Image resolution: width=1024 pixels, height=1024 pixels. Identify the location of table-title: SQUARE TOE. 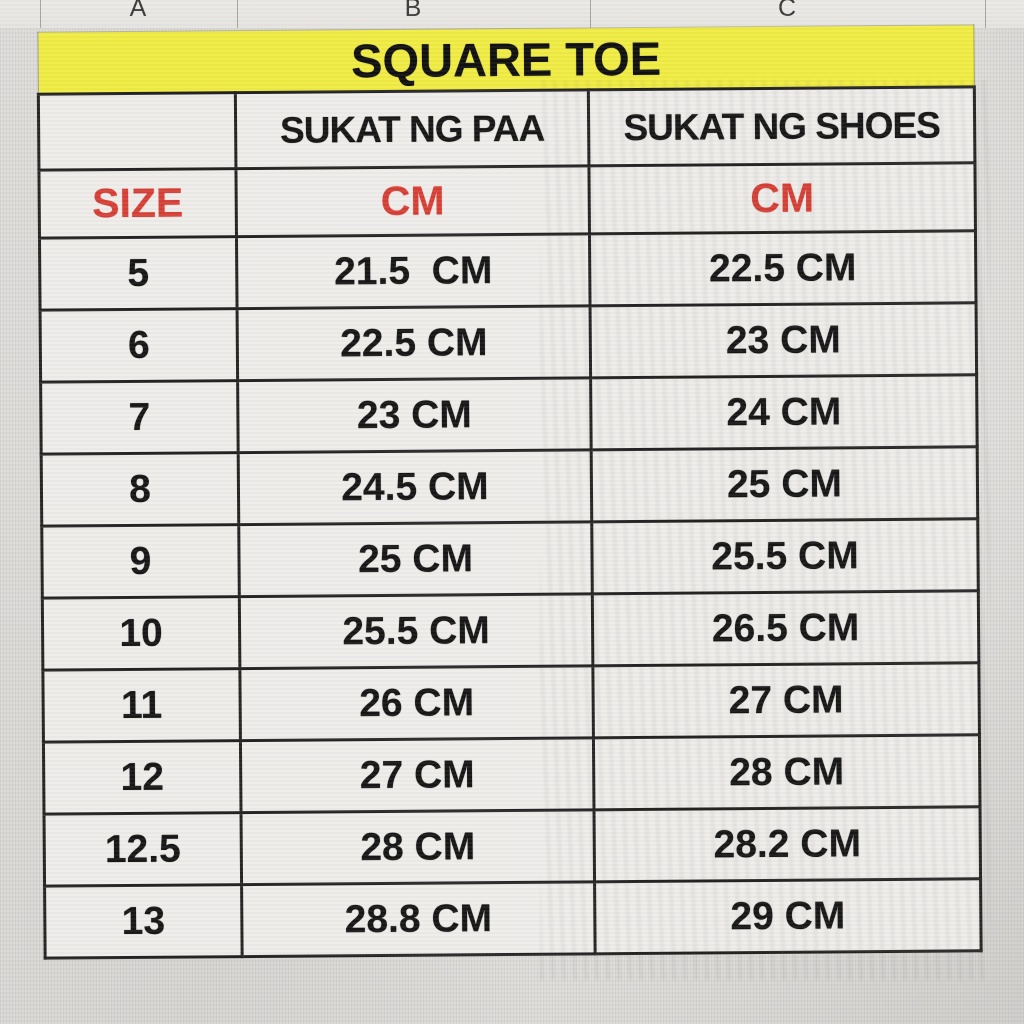
(506, 59).